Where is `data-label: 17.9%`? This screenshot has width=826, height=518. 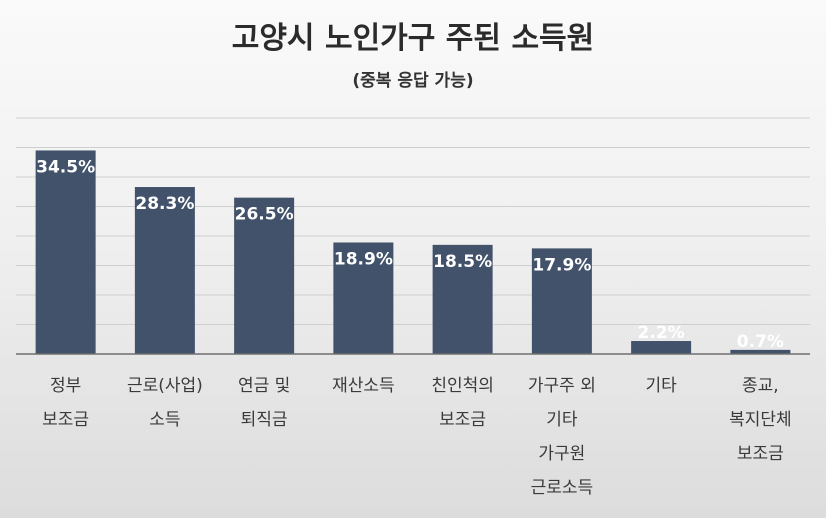 data-label: 17.9% is located at coordinates (561, 265).